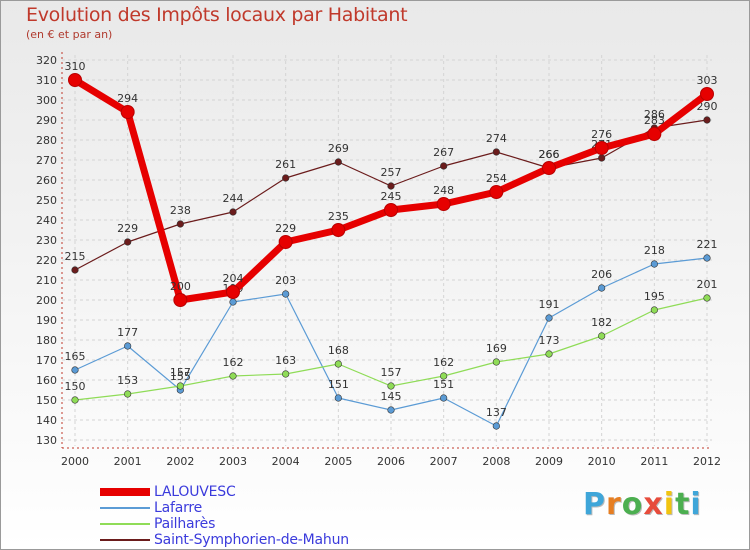 This screenshot has width=750, height=550. I want to click on logo-letter: P, so click(594, 504).